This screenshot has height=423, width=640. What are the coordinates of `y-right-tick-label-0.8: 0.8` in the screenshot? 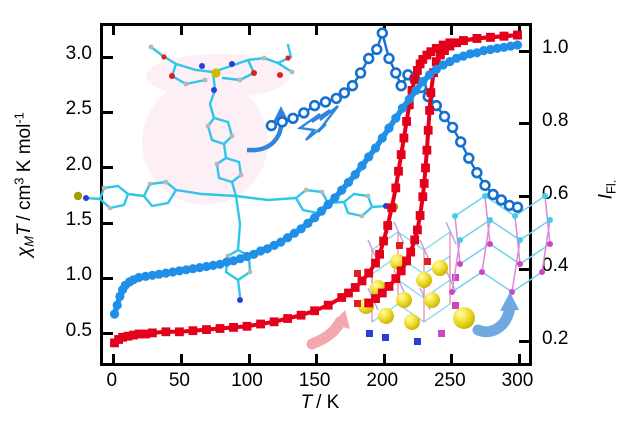 It's located at (555, 120).